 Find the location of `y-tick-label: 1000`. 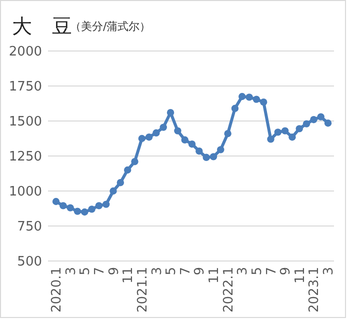

y-tick-label: 1000 is located at coordinates (25, 192).